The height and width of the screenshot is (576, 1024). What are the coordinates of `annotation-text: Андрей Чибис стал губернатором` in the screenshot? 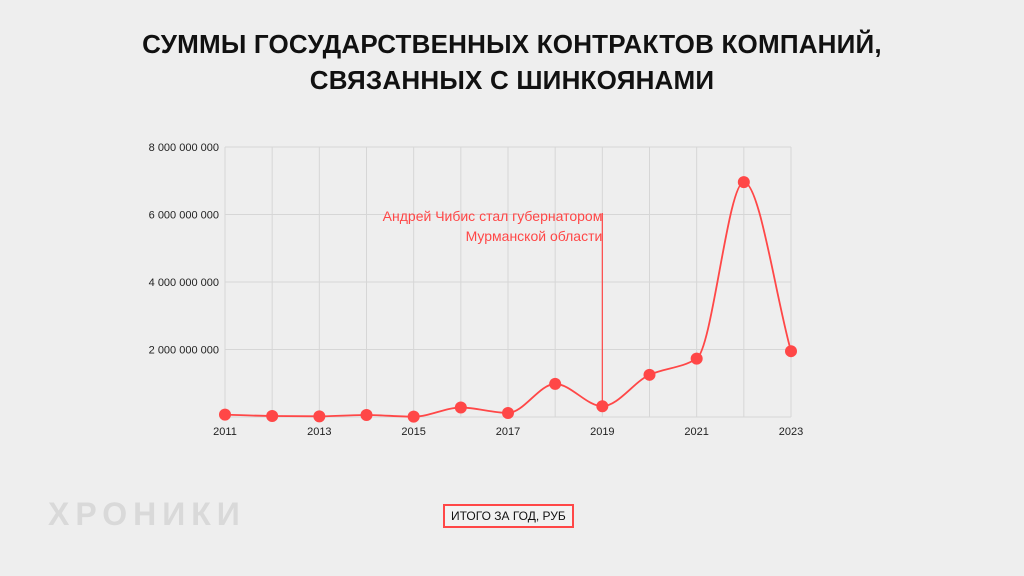 It's located at (493, 216).